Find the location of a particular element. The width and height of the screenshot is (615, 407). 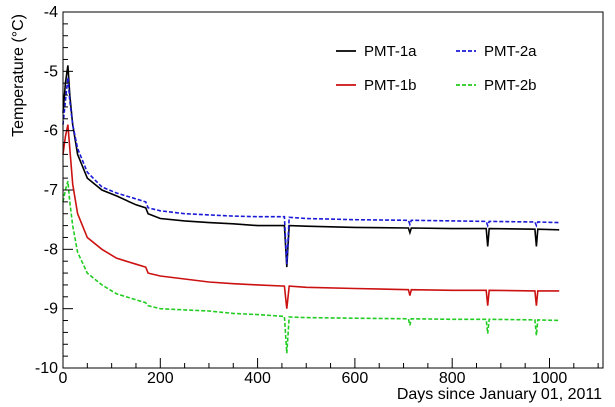

x-tick-label: 0 is located at coordinates (63, 378).